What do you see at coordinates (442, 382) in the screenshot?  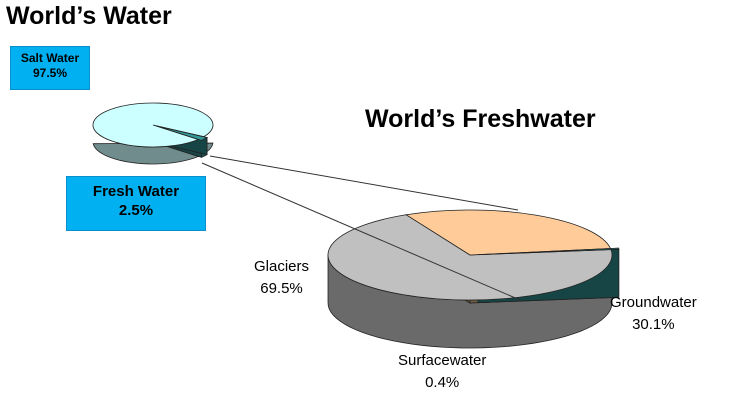 I see `surfacewater-value: 0.4%` at bounding box center [442, 382].